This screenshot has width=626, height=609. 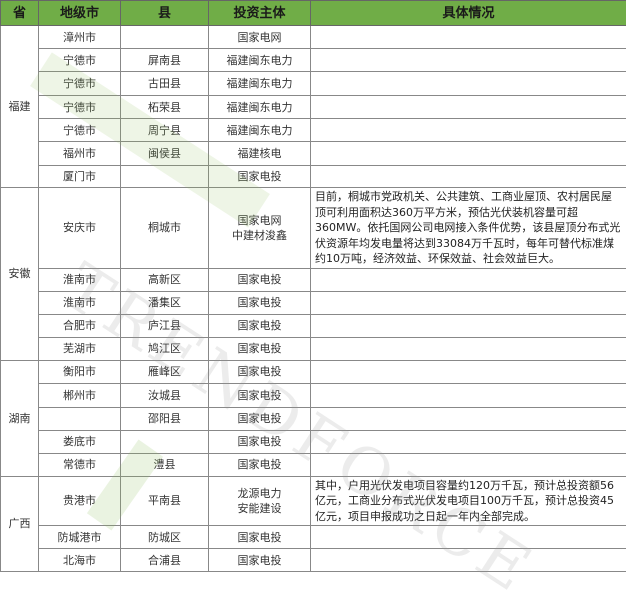 What do you see at coordinates (165, 84) in the screenshot?
I see `cell-county: 古田县` at bounding box center [165, 84].